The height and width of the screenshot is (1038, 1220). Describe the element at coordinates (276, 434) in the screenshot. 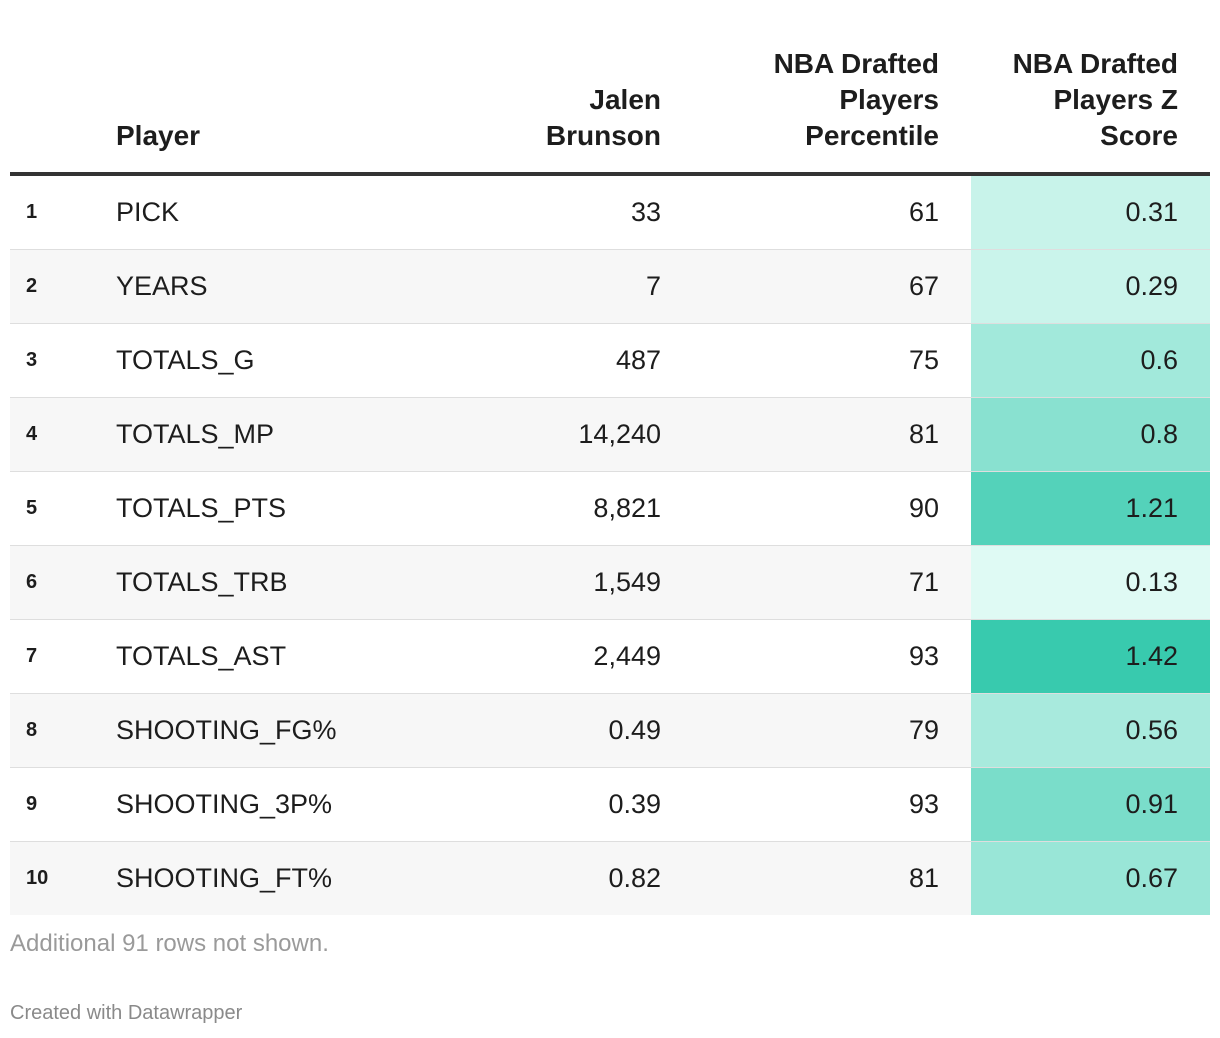

I see `stat-name: TOTALS_MP` at that location.